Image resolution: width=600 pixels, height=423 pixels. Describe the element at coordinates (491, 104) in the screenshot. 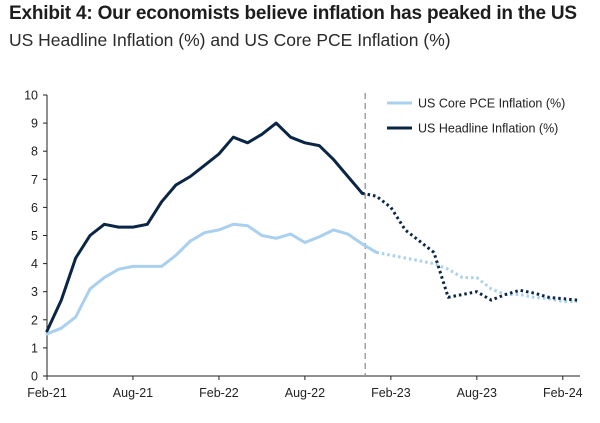

I see `legend-label-core-pce: US Core PCE Inflation (%)` at that location.